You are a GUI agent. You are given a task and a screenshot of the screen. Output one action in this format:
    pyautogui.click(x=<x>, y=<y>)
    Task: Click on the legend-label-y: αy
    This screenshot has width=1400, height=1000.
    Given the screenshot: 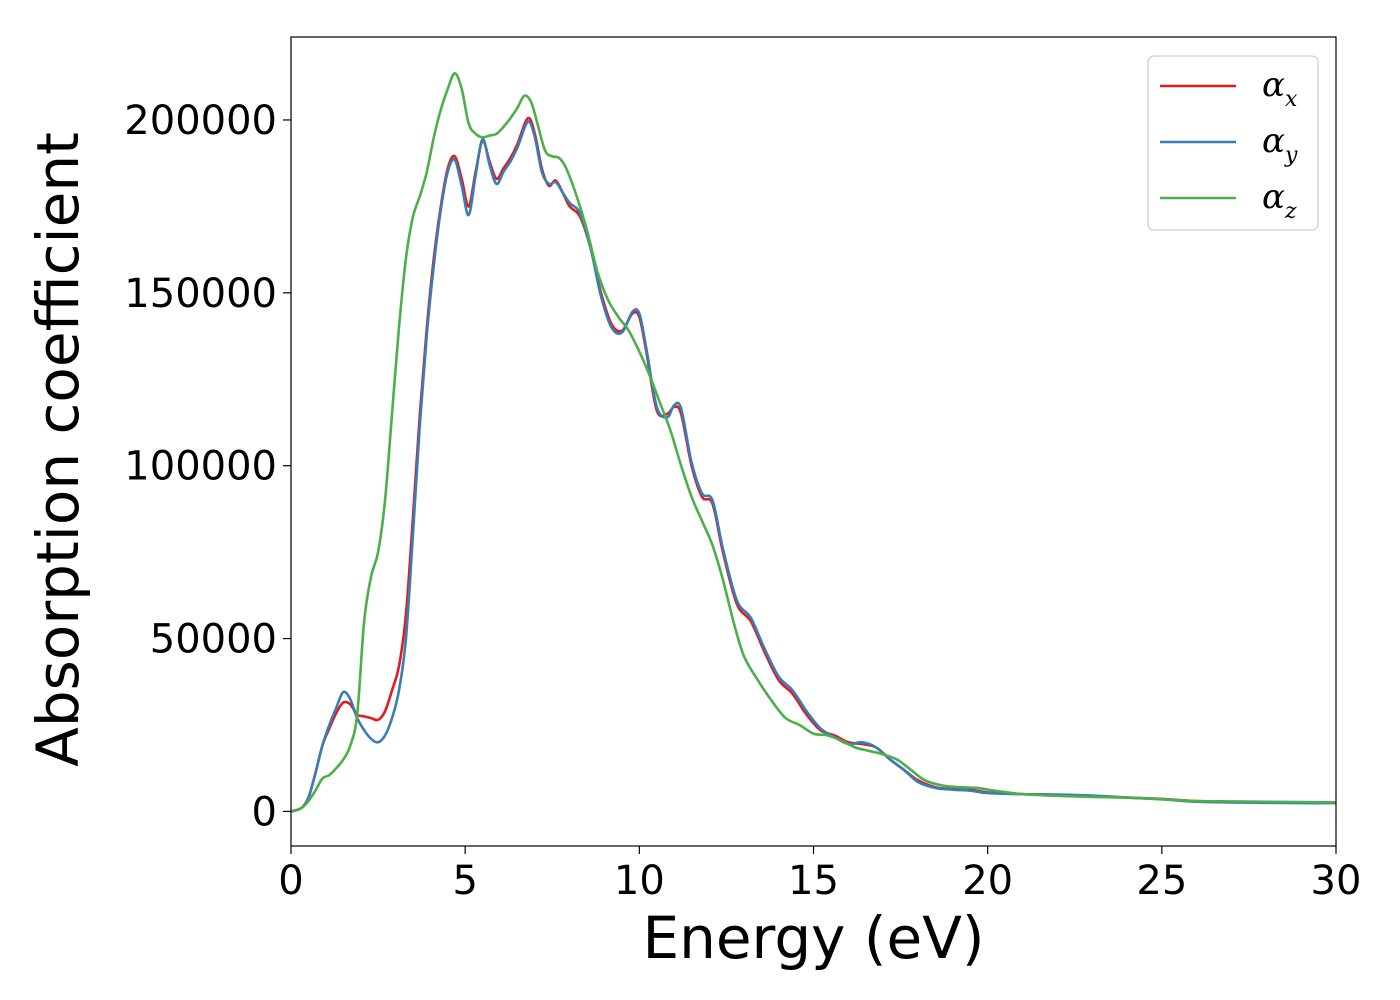 What is the action you would take?
    pyautogui.click(x=1280, y=144)
    